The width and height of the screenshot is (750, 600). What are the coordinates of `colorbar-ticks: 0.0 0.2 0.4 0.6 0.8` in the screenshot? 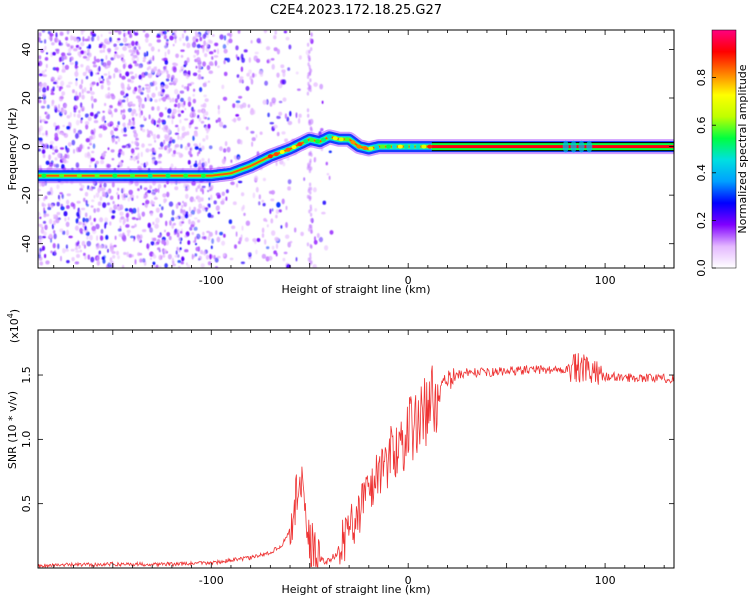 It's located at (705, 173).